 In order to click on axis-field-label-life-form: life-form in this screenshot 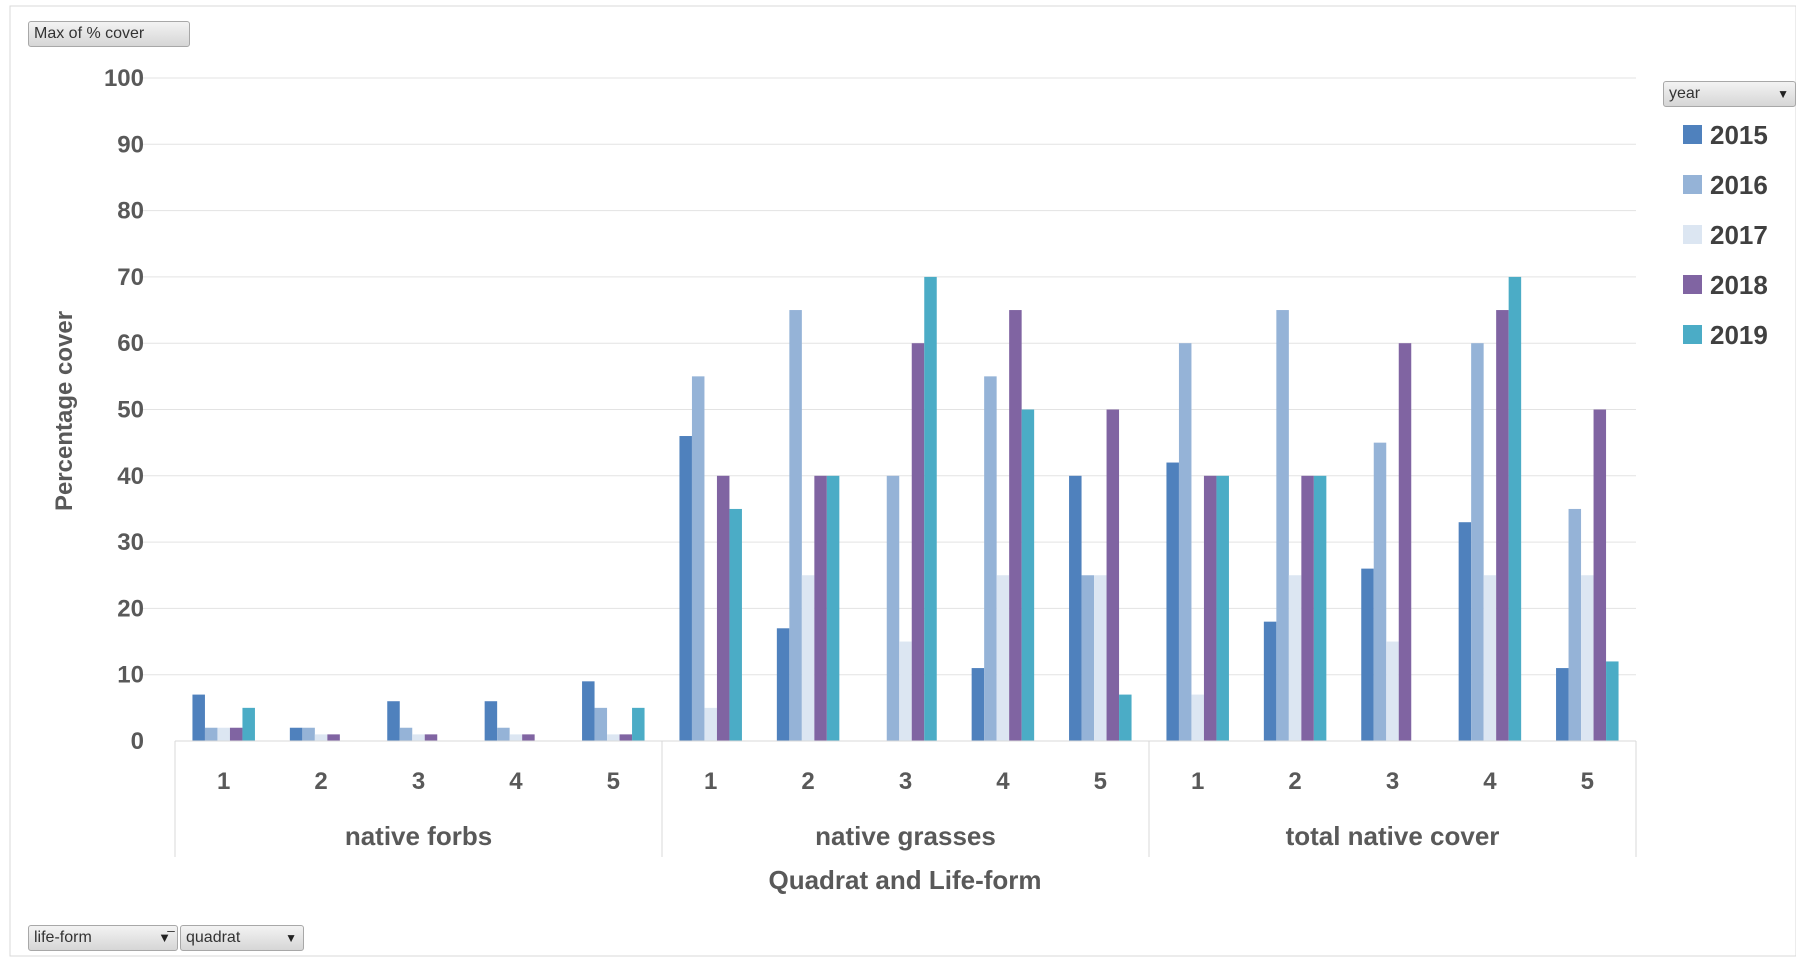, I will do `click(63, 937)`.